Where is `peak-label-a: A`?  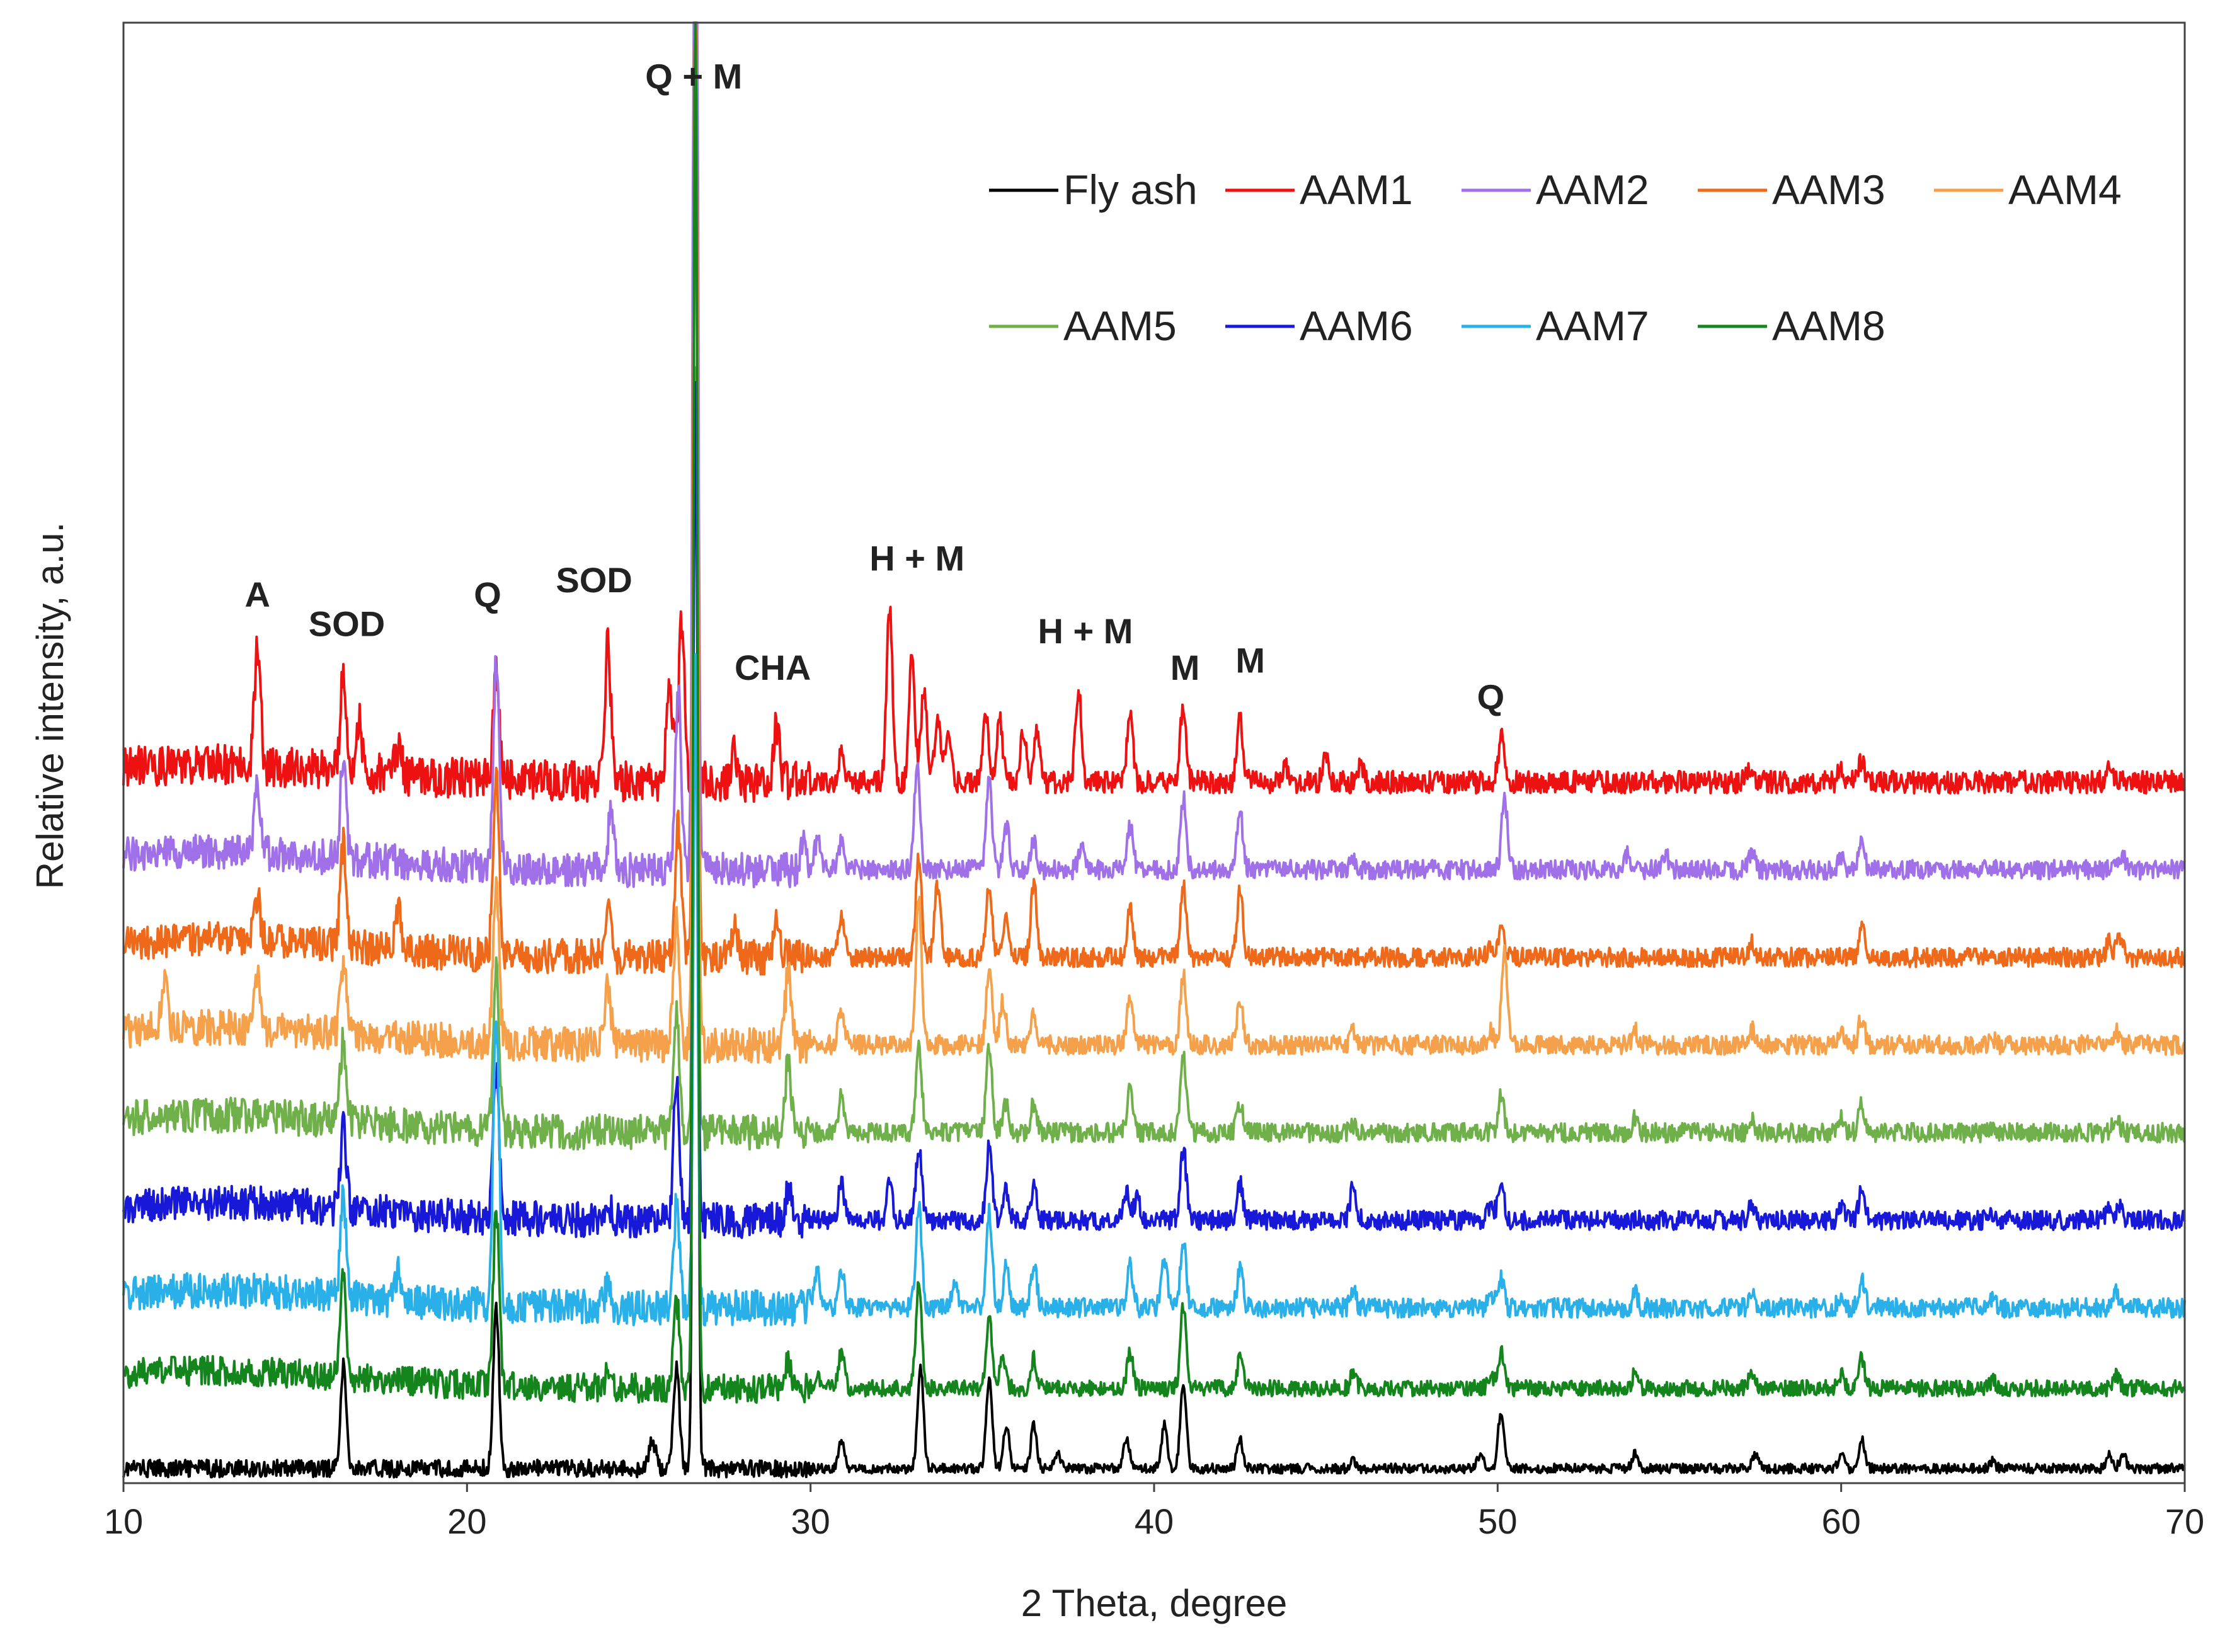
peak-label-a: A is located at coordinates (257, 594).